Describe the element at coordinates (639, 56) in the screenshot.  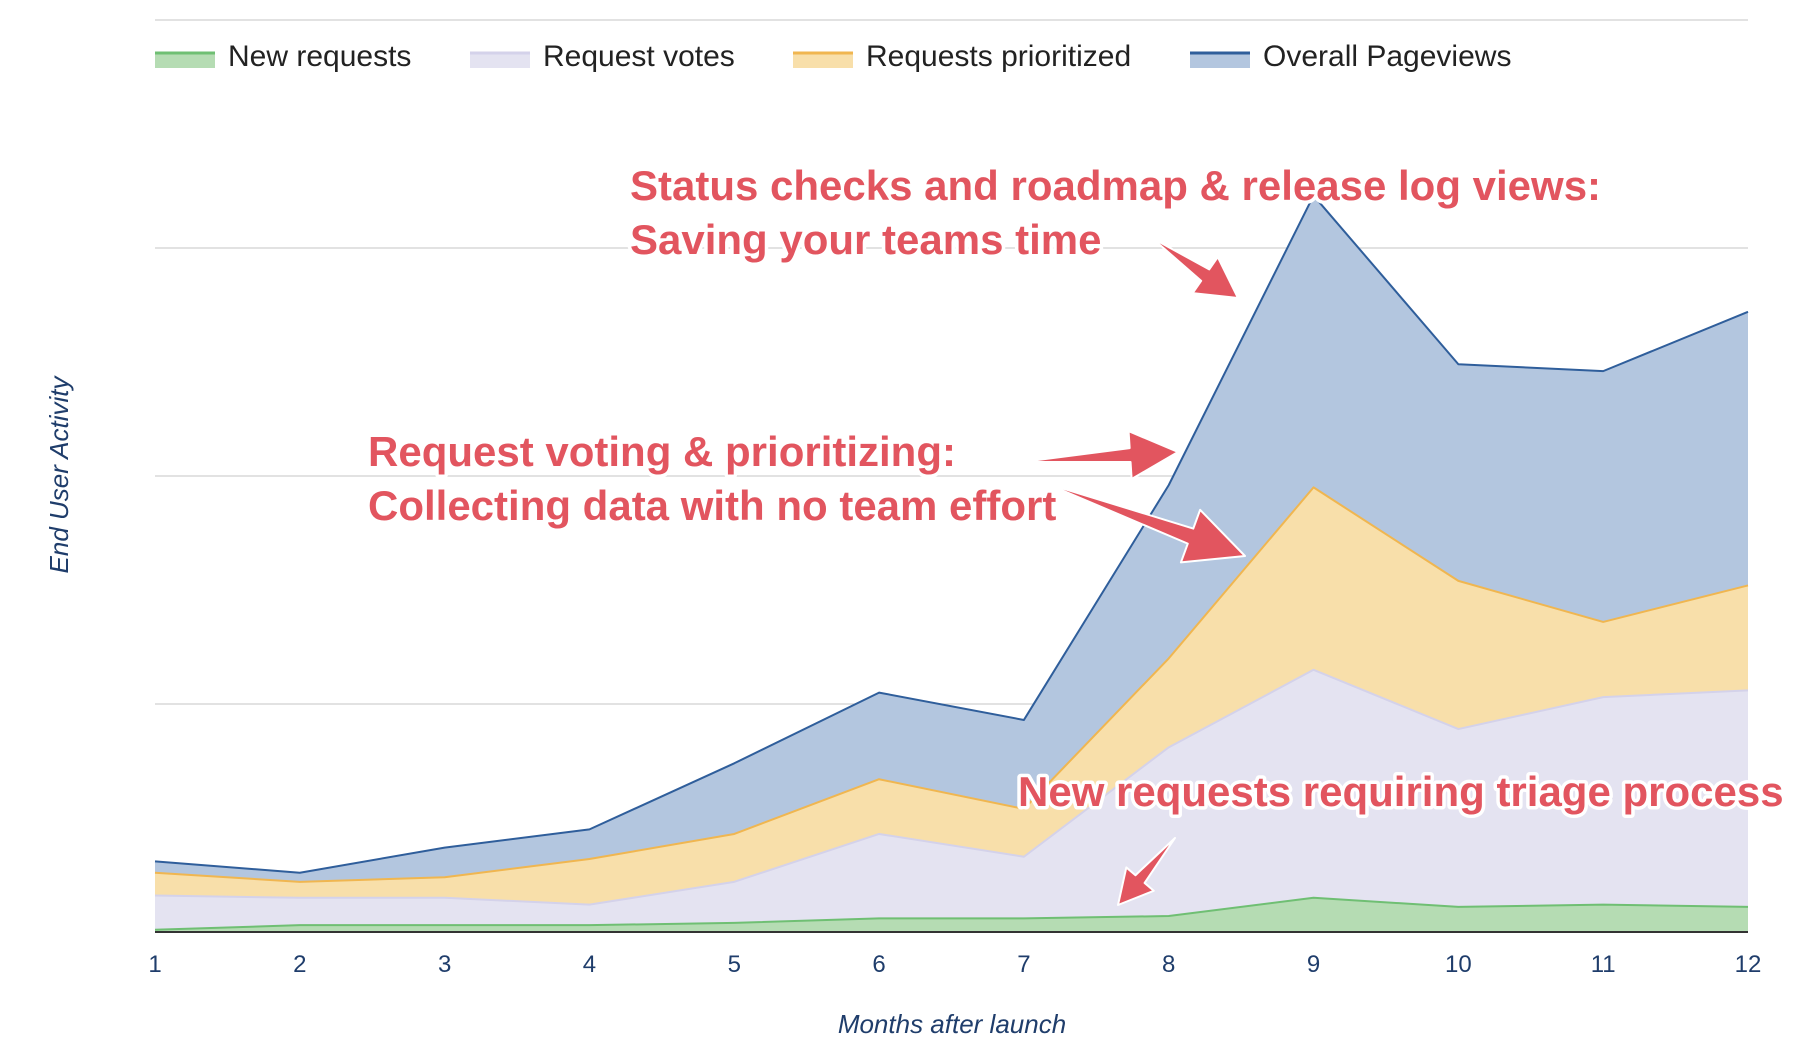
I see `legend-label: Request votes` at that location.